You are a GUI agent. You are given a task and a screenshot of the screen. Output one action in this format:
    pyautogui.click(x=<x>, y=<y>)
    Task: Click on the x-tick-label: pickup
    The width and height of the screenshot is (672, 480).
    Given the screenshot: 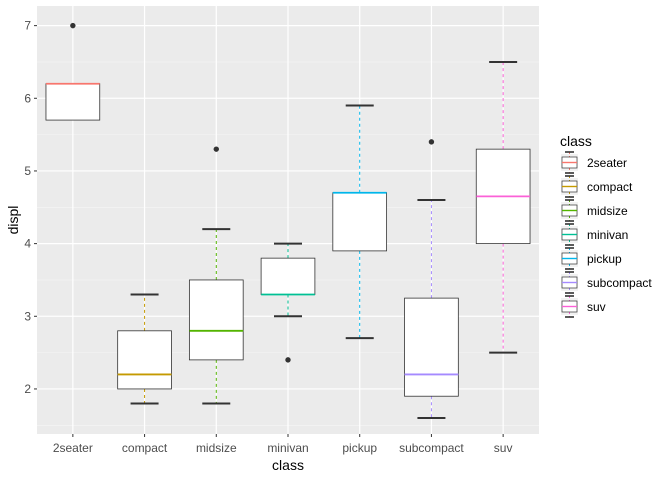 What is the action you would take?
    pyautogui.click(x=359, y=448)
    